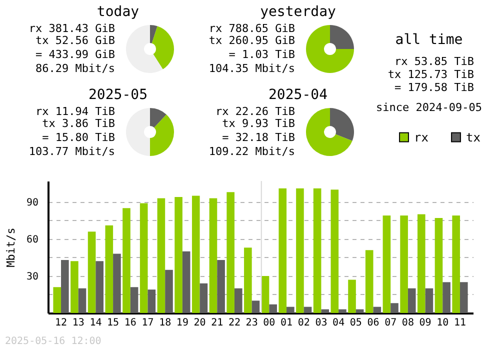 The image size is (500, 348). What do you see at coordinates (234, 323) in the screenshot?
I see `x-tick-label: 22` at bounding box center [234, 323].